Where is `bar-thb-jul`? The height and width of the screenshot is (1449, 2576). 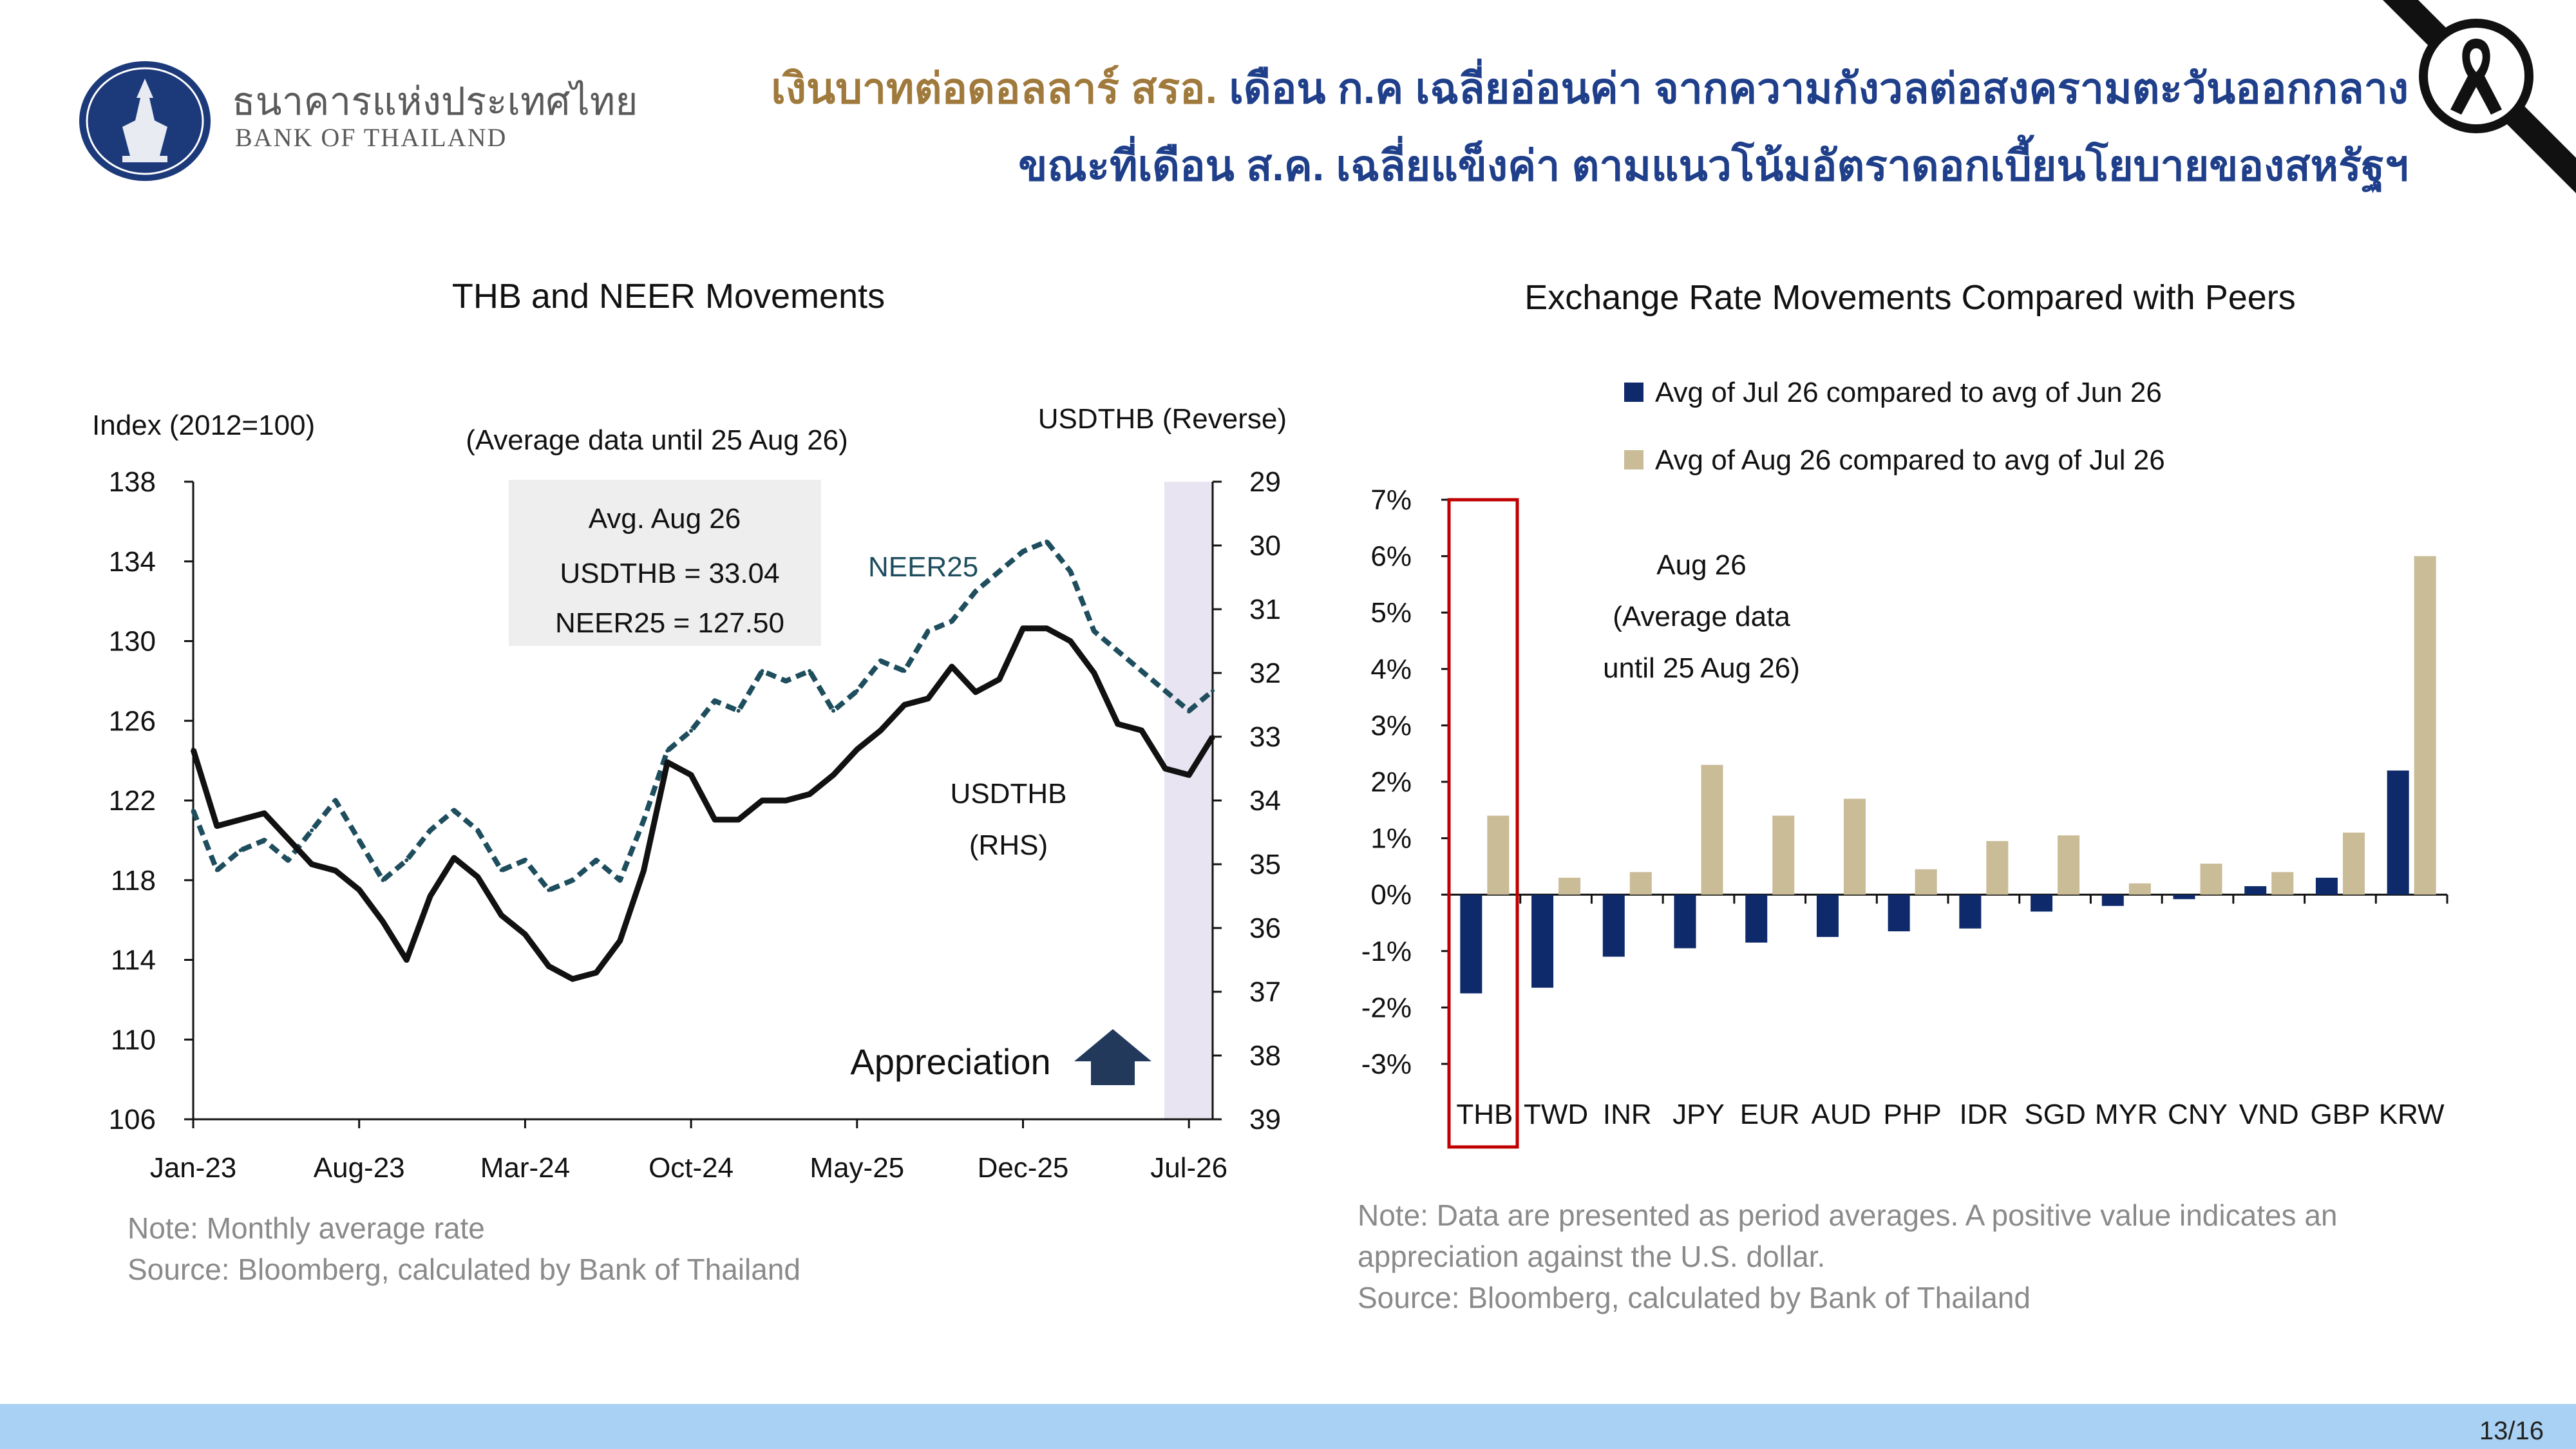
bar-thb-jul is located at coordinates (1471, 944).